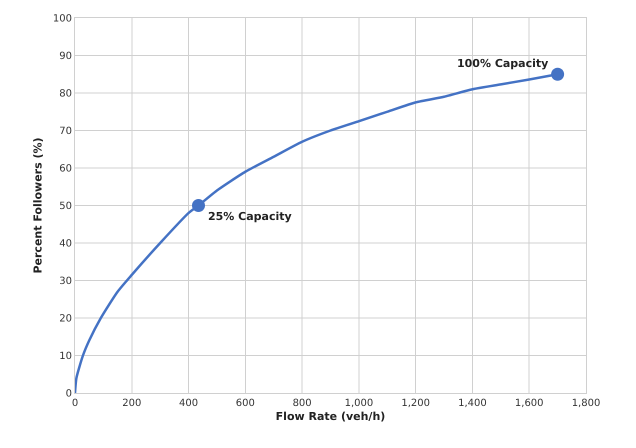  I want to click on y-tick-label: 40, so click(65, 244).